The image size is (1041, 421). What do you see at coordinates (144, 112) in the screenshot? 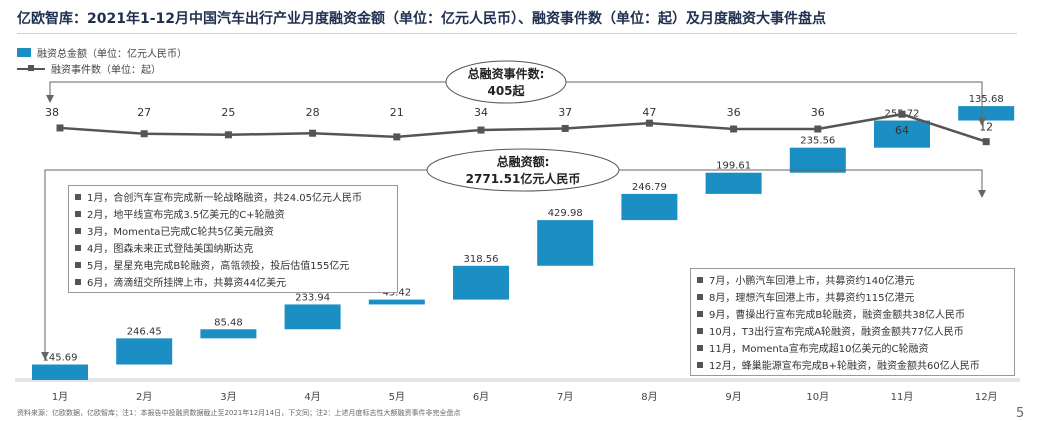
I see `line-value-label: 27` at bounding box center [144, 112].